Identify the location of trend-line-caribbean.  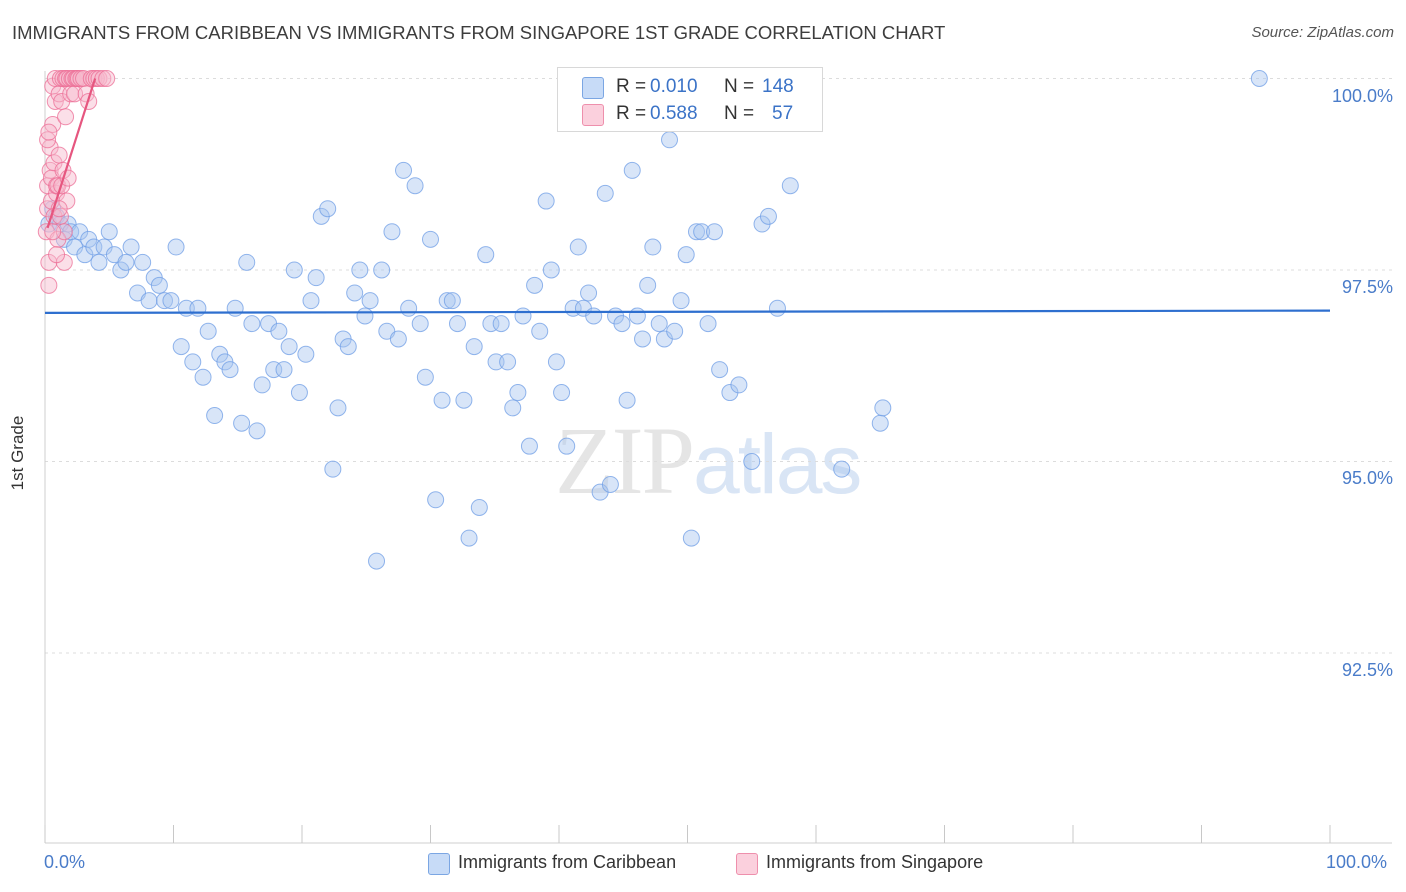
(687, 311).